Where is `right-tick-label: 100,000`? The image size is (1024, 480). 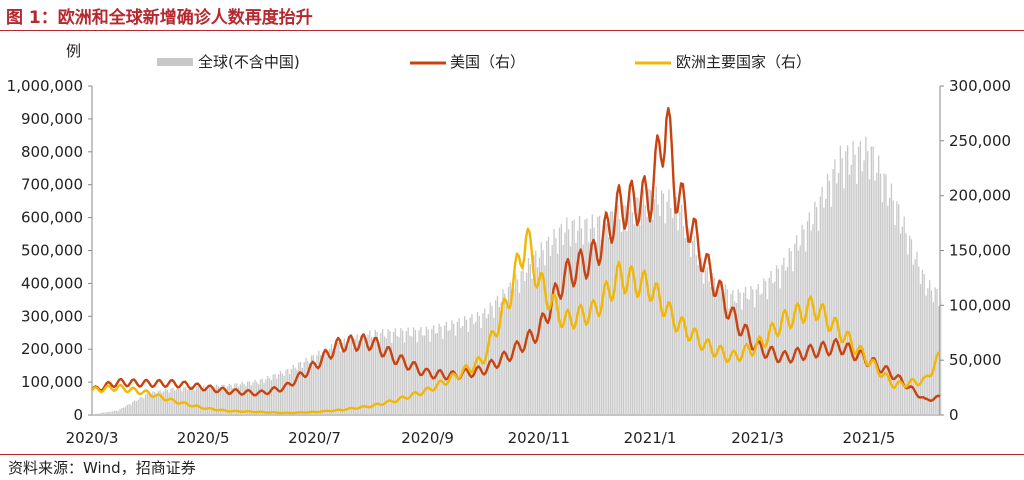 right-tick-label: 100,000 is located at coordinates (980, 305).